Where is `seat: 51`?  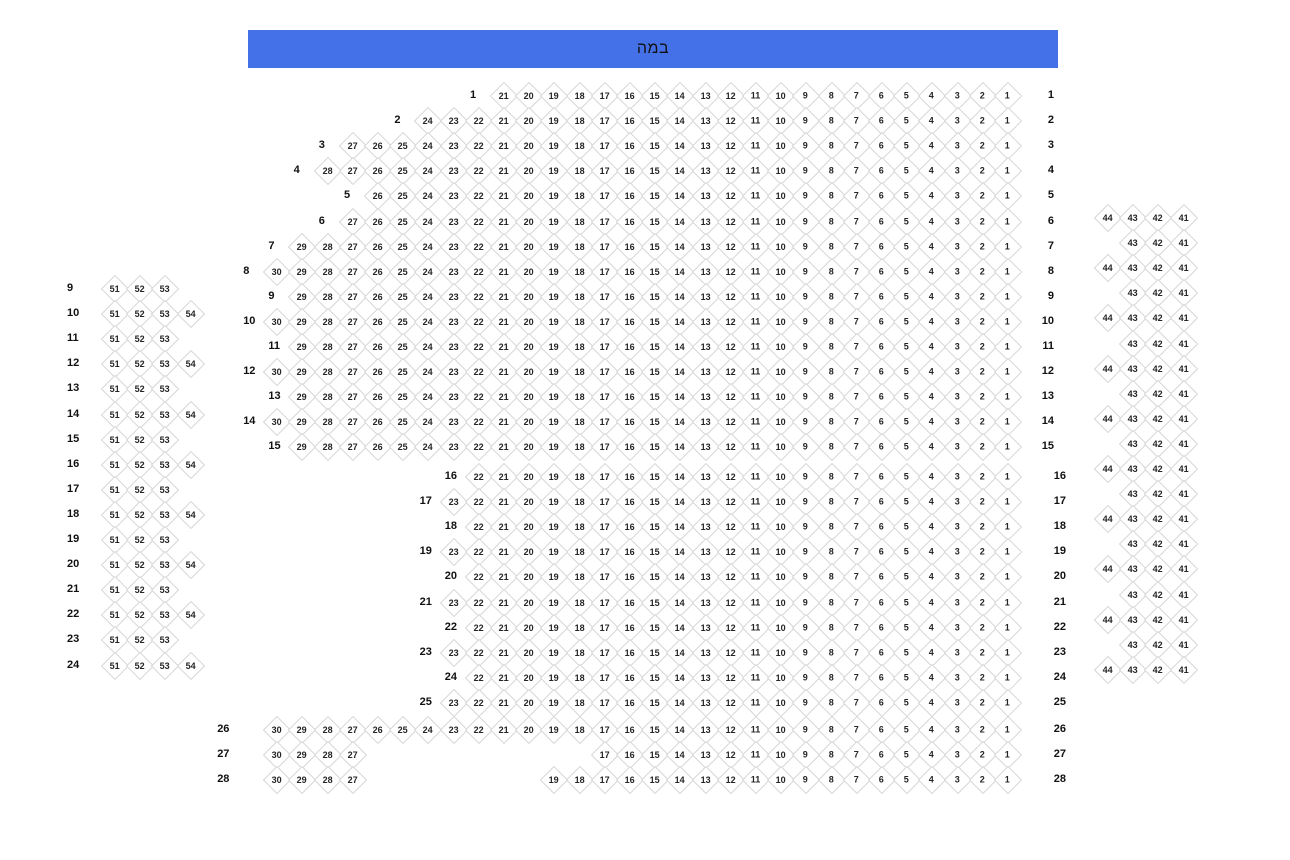 seat: 51 is located at coordinates (115, 389).